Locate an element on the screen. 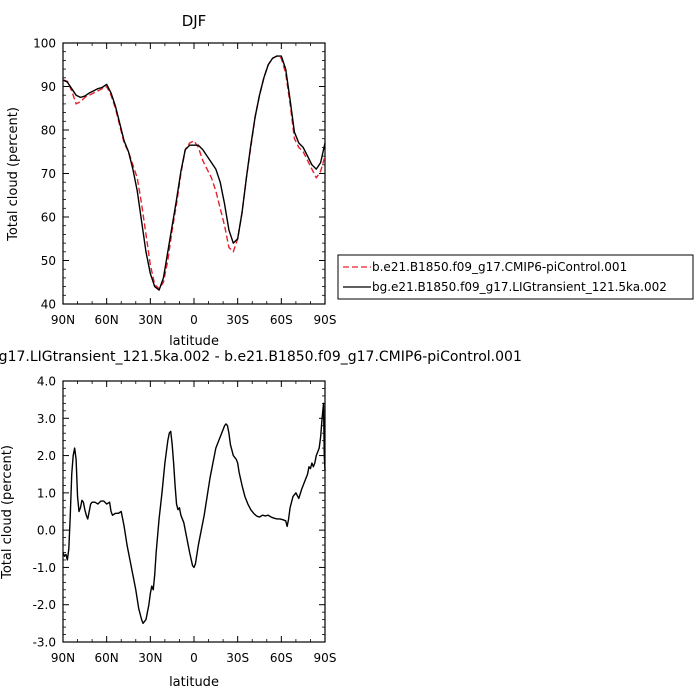  top-y-tick-label: 40 is located at coordinates (48, 305).